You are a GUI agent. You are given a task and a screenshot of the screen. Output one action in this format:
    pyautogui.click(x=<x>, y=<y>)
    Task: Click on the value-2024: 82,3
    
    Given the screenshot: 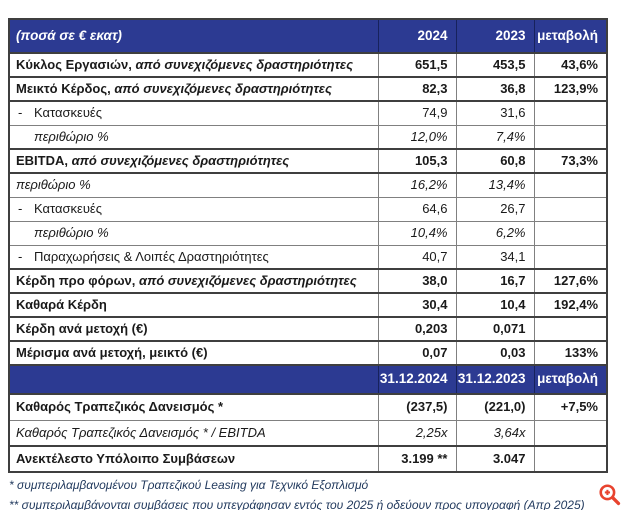 What is the action you would take?
    pyautogui.click(x=416, y=88)
    